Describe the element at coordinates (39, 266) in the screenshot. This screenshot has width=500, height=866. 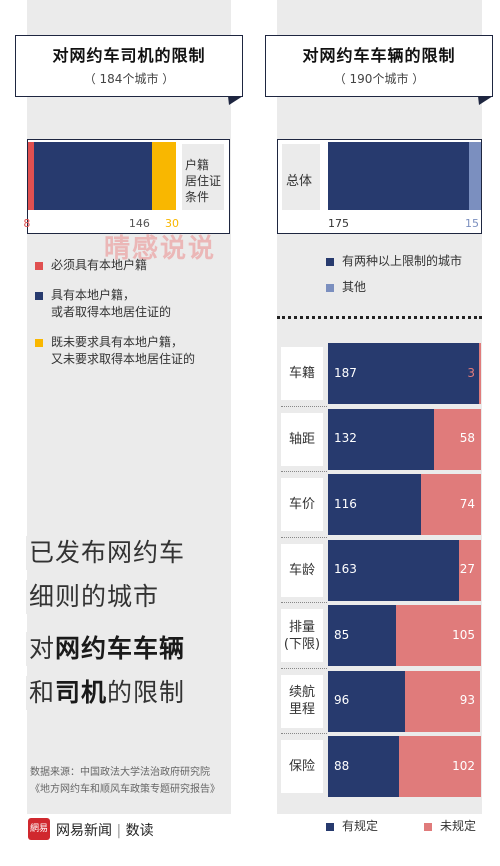
I see `legend-swatch-red` at that location.